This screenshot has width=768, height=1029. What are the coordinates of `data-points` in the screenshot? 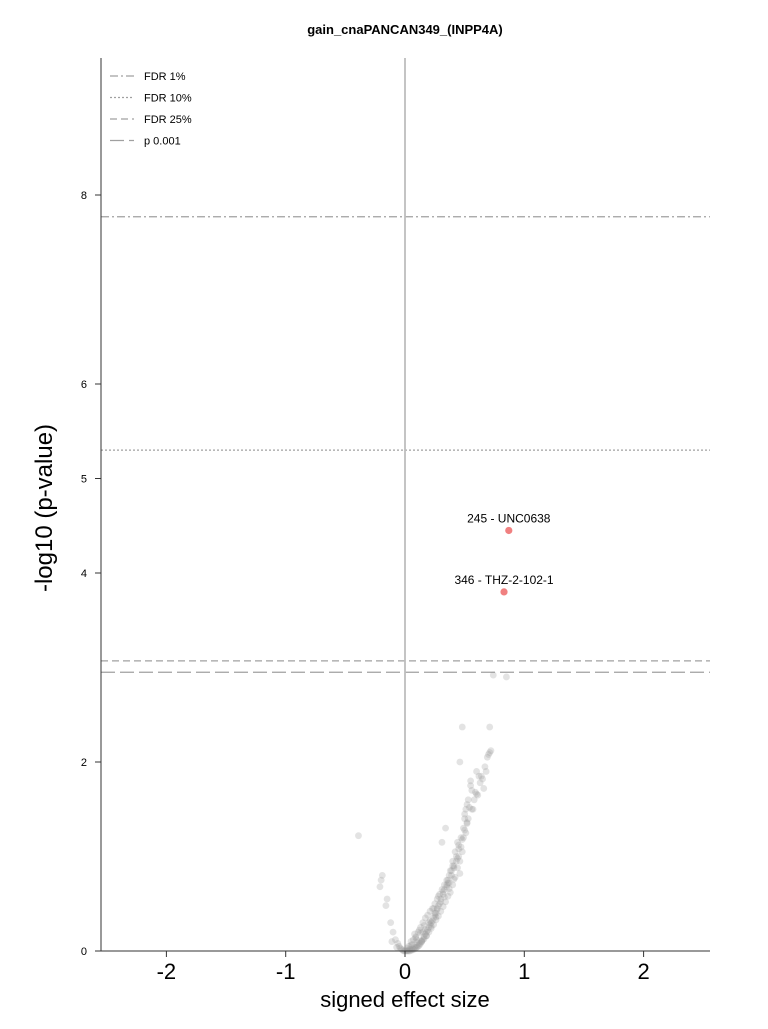 It's located at (432, 813).